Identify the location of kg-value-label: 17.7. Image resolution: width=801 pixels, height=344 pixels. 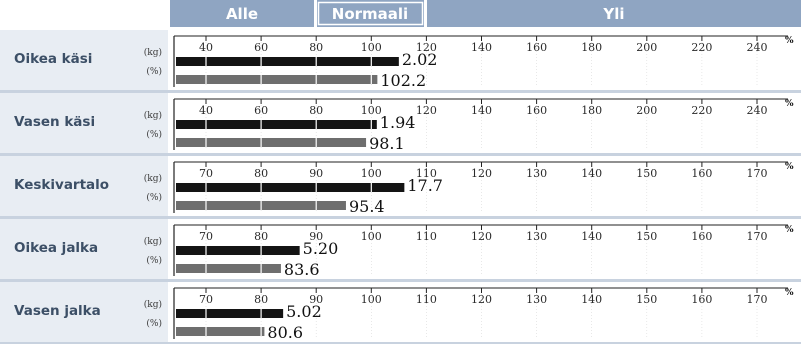
(425, 185).